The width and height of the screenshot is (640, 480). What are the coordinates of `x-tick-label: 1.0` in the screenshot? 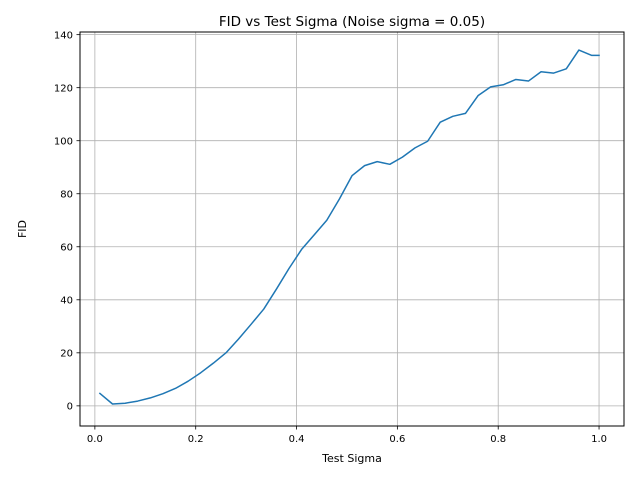 It's located at (599, 439).